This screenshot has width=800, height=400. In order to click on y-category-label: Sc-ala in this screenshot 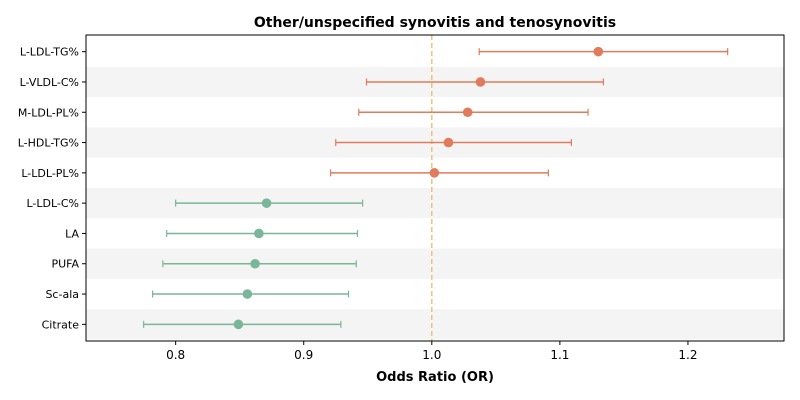, I will do `click(62, 294)`.